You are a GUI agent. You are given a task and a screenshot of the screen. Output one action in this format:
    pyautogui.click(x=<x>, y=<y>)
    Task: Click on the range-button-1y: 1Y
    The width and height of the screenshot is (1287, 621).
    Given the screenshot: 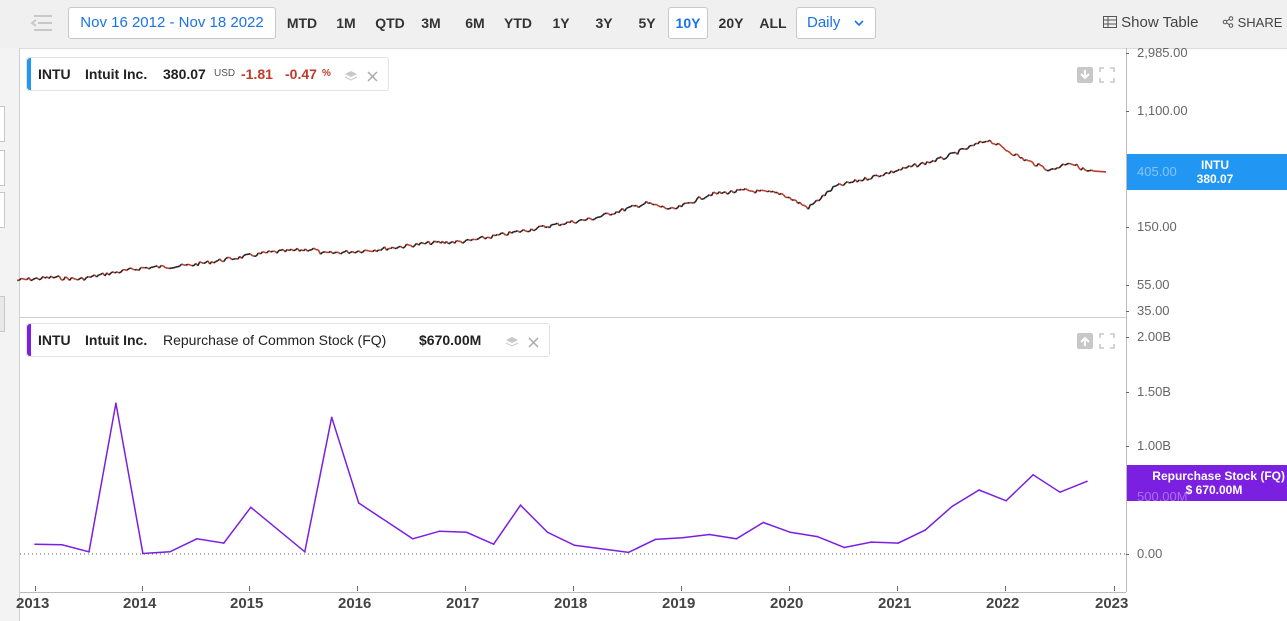 What is the action you would take?
    pyautogui.click(x=561, y=23)
    